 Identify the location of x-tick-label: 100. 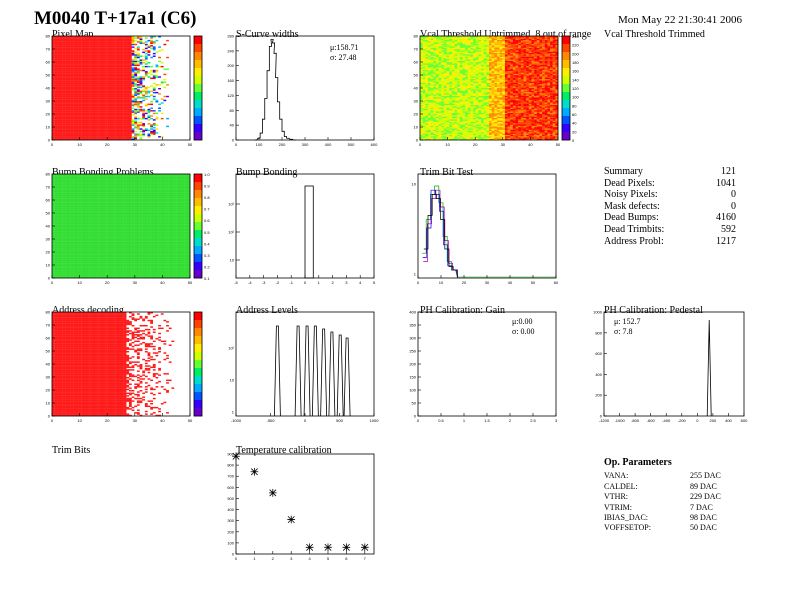
(259, 144).